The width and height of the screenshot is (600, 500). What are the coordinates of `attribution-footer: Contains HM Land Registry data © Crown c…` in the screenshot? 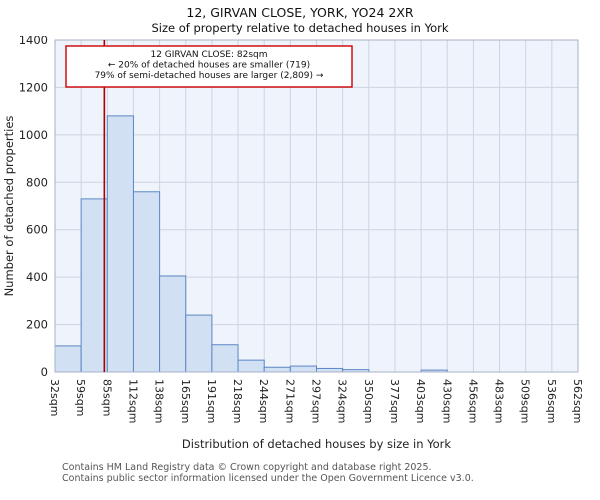 It's located at (300, 472).